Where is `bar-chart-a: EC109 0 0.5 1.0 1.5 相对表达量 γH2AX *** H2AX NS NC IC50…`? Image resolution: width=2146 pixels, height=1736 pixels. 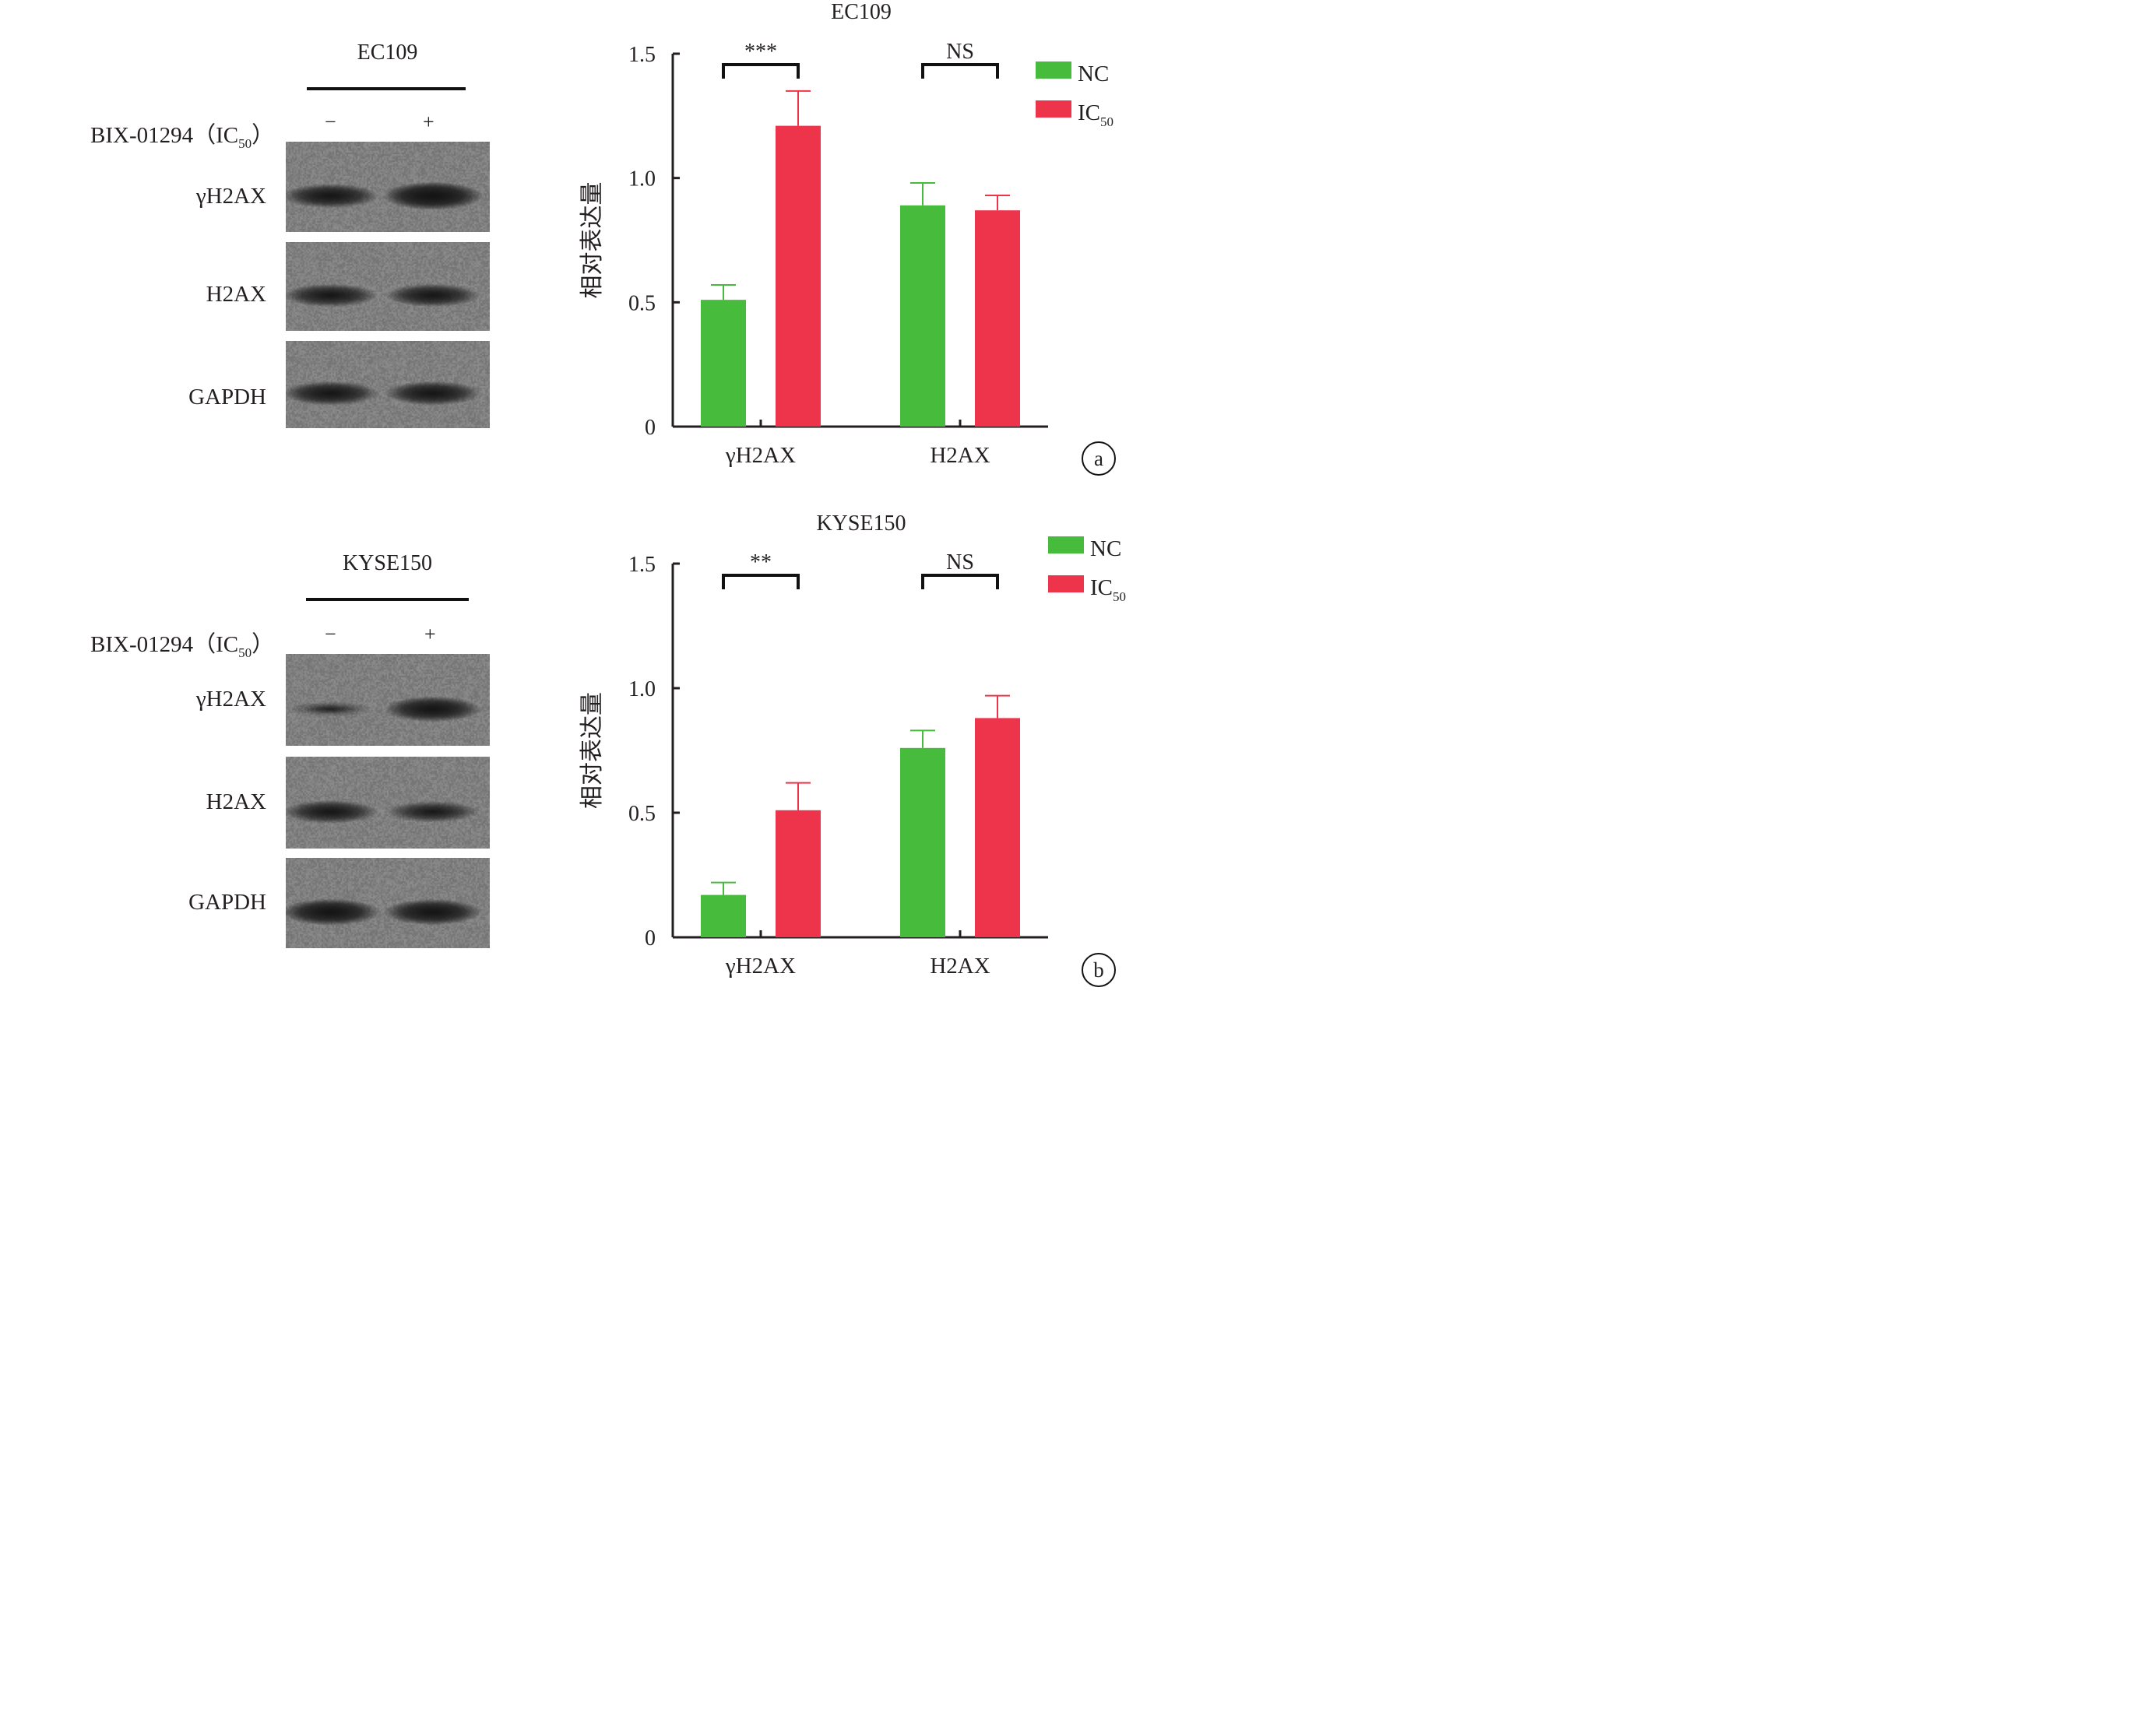
bar-chart-a: EC109 0 0.5 1.0 1.5 相对表达量 γH2AX *** H2AX NS NC IC50… is located at coordinates (847, 238).